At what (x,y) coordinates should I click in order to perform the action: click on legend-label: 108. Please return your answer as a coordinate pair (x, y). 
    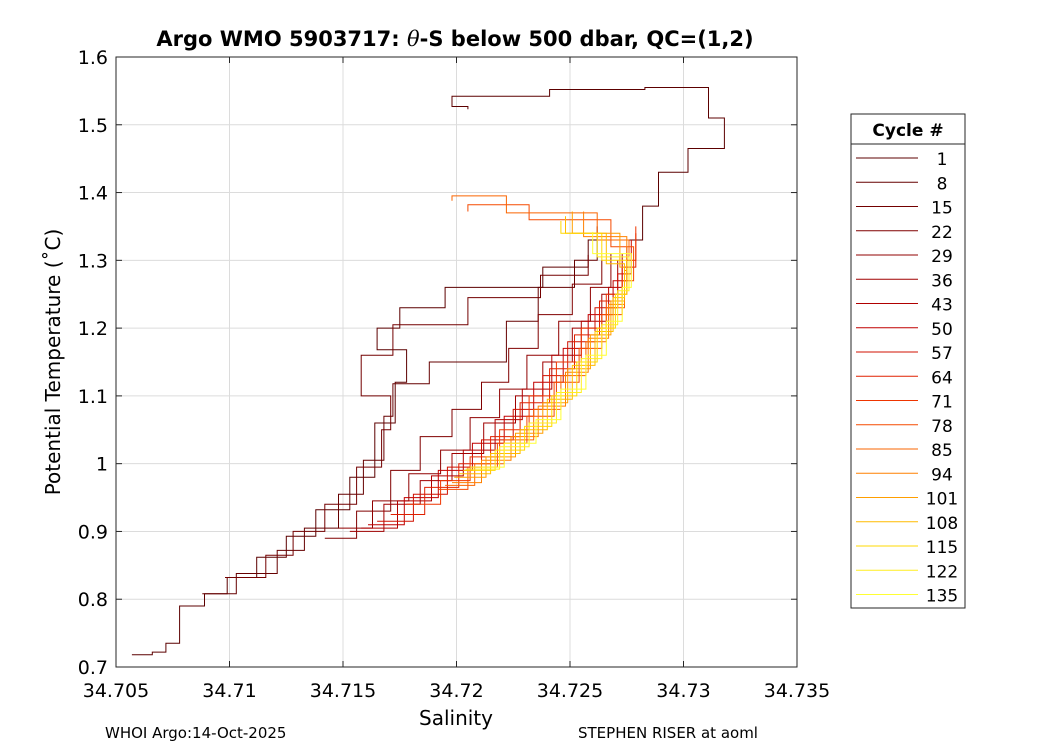
    Looking at the image, I should click on (942, 524).